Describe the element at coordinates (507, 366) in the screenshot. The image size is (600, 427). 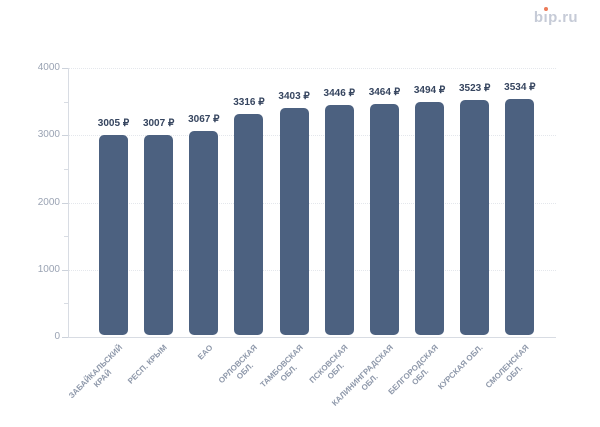
I see `x-axis-category-label-text: СМОЛЕНСКАЯ ОБЛ.` at that location.